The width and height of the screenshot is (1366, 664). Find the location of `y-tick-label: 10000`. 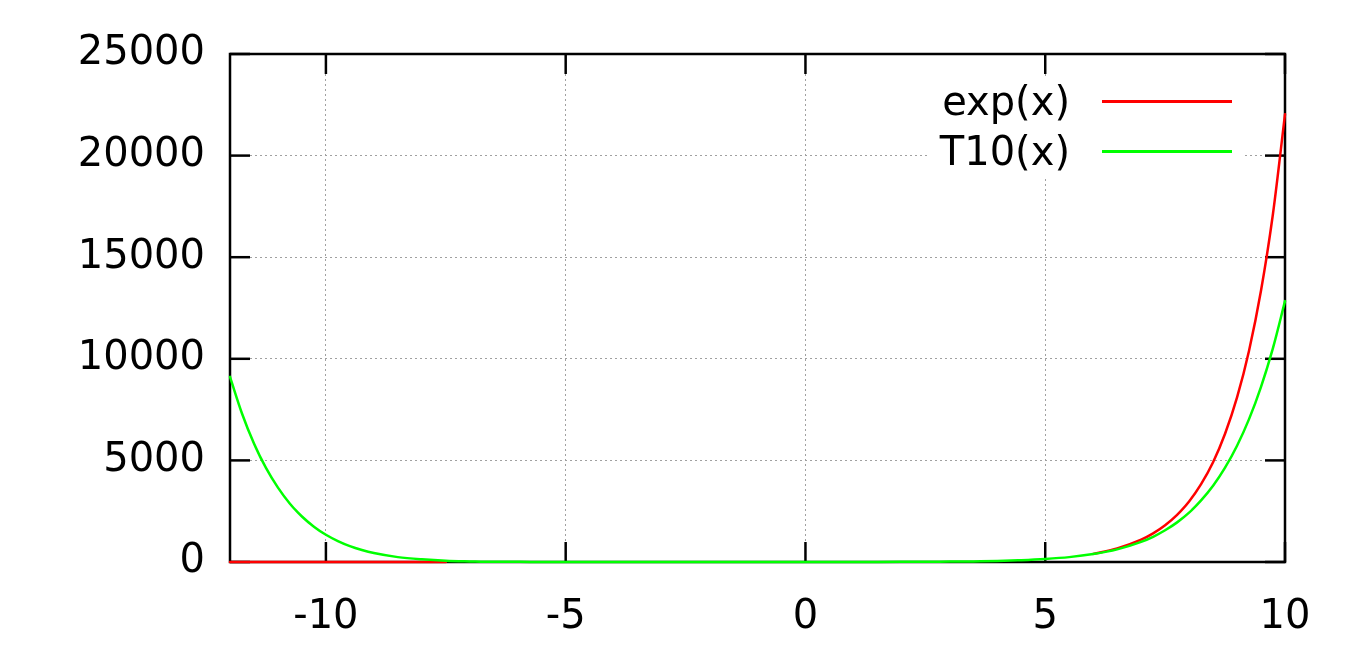

y-tick-label: 10000 is located at coordinates (141, 355).